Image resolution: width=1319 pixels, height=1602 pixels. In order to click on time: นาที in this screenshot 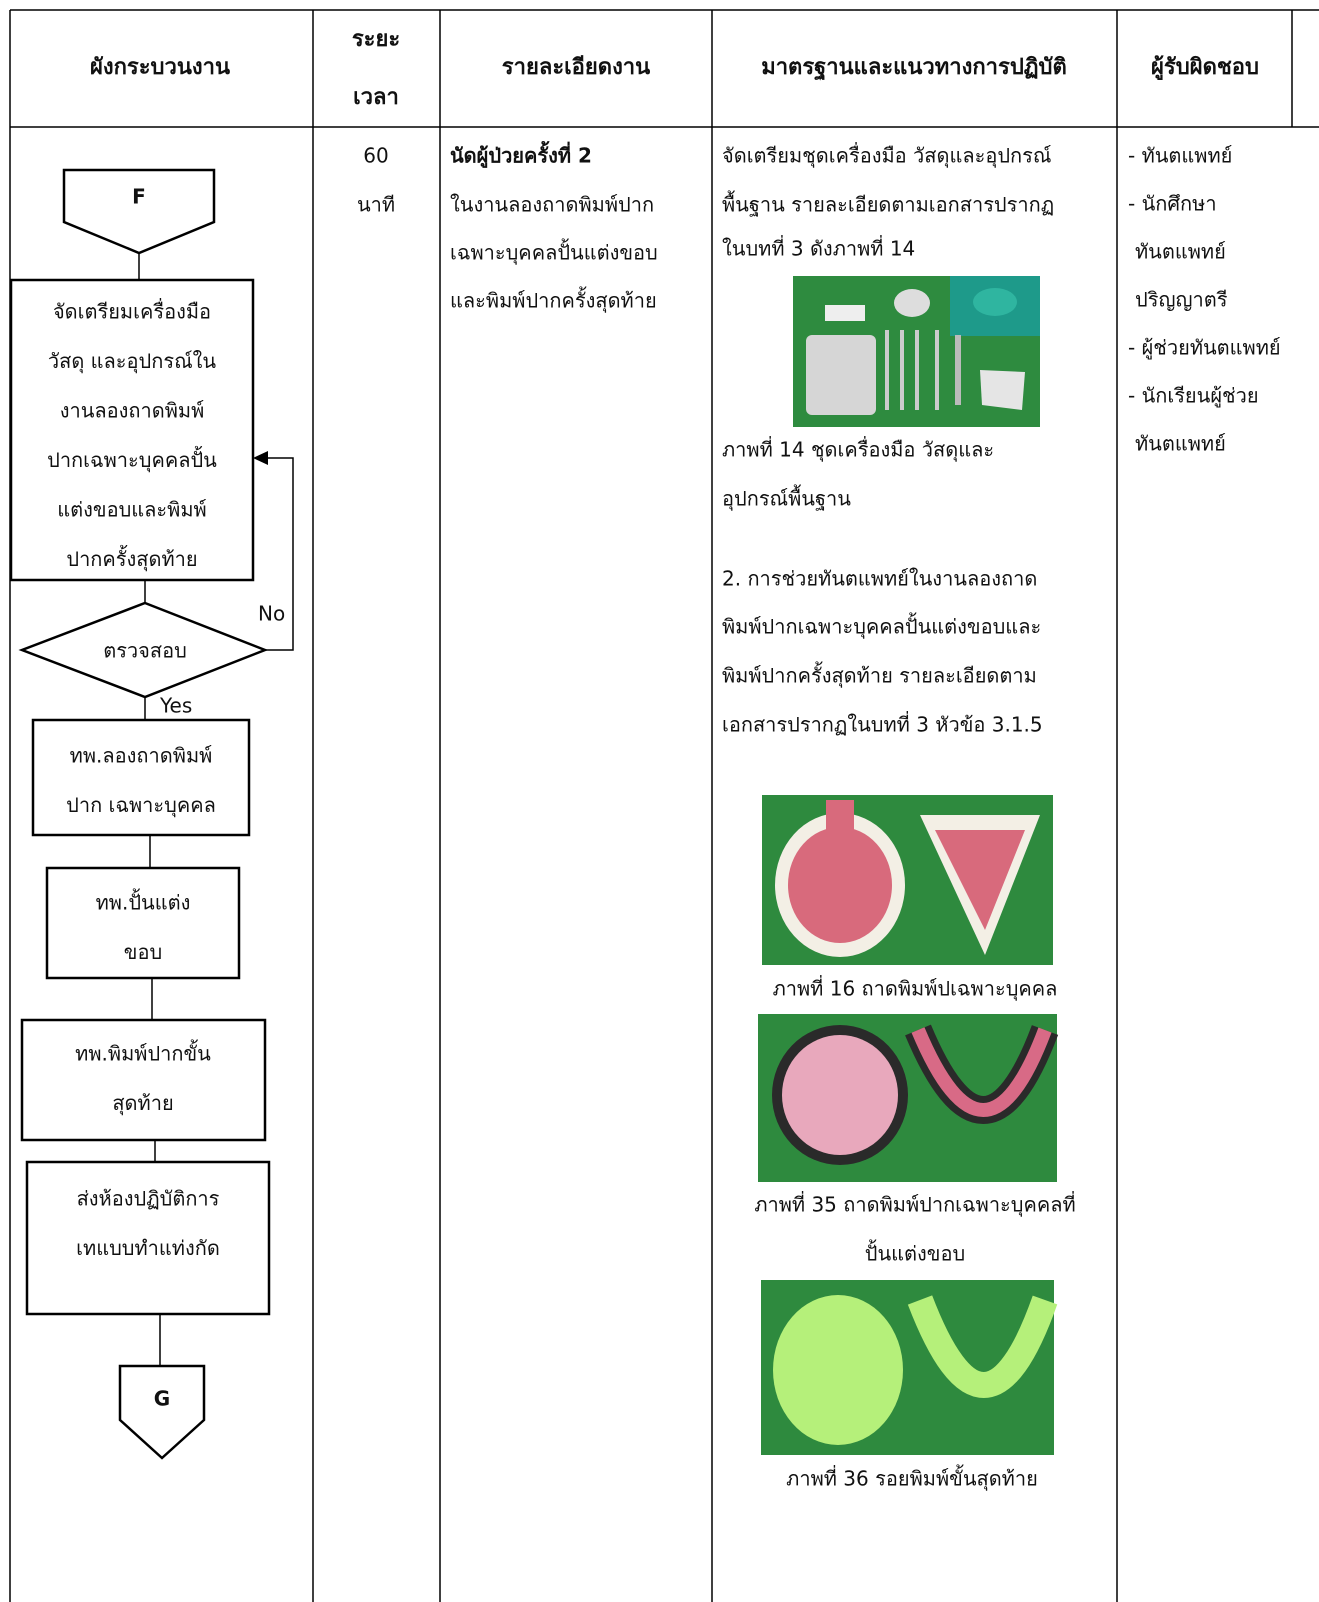, I will do `click(376, 205)`.